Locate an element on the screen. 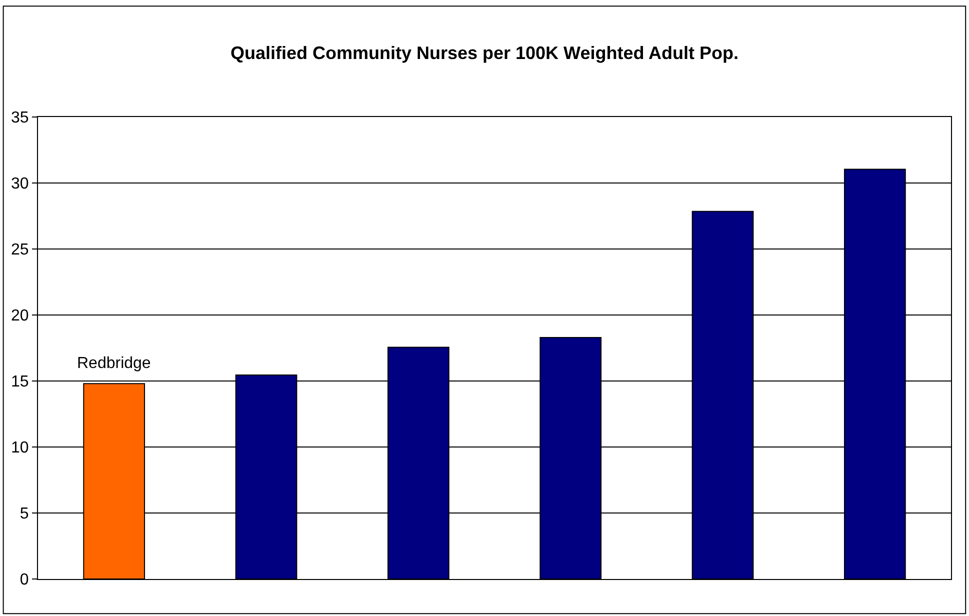  y-tick-label: 5 is located at coordinates (24, 514).